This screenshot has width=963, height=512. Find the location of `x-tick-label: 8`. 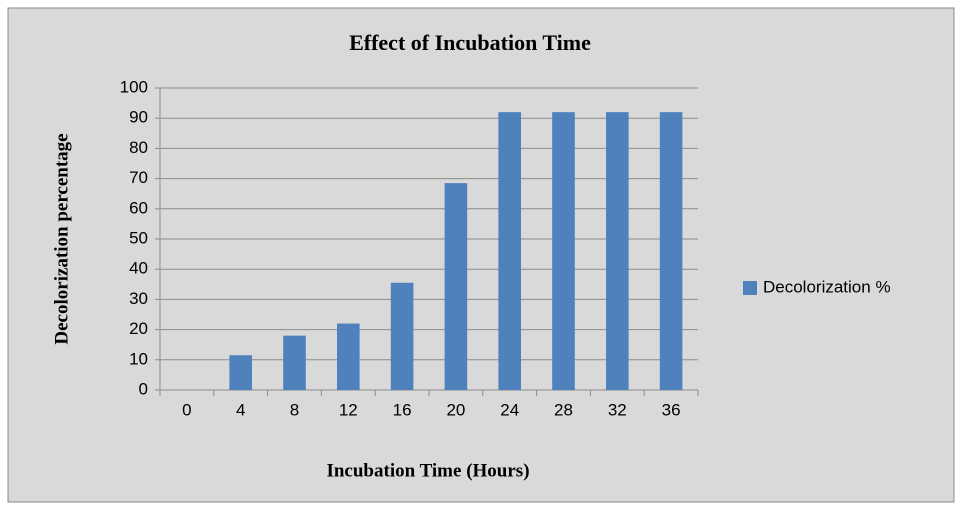

x-tick-label: 8 is located at coordinates (294, 409).